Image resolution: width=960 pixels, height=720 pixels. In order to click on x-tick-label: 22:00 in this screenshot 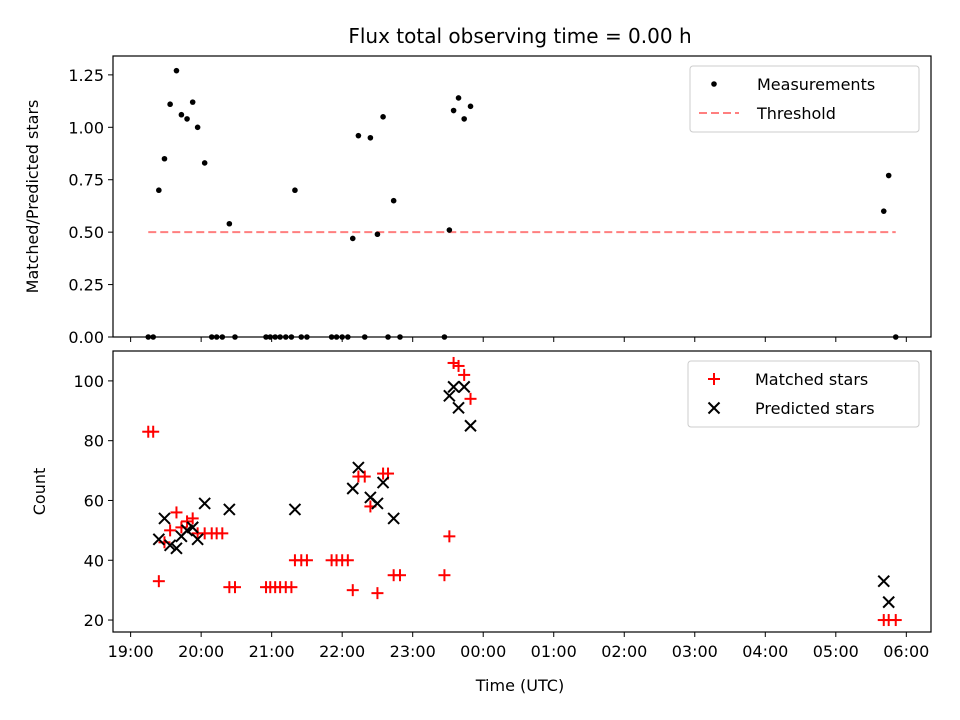, I will do `click(342, 651)`.